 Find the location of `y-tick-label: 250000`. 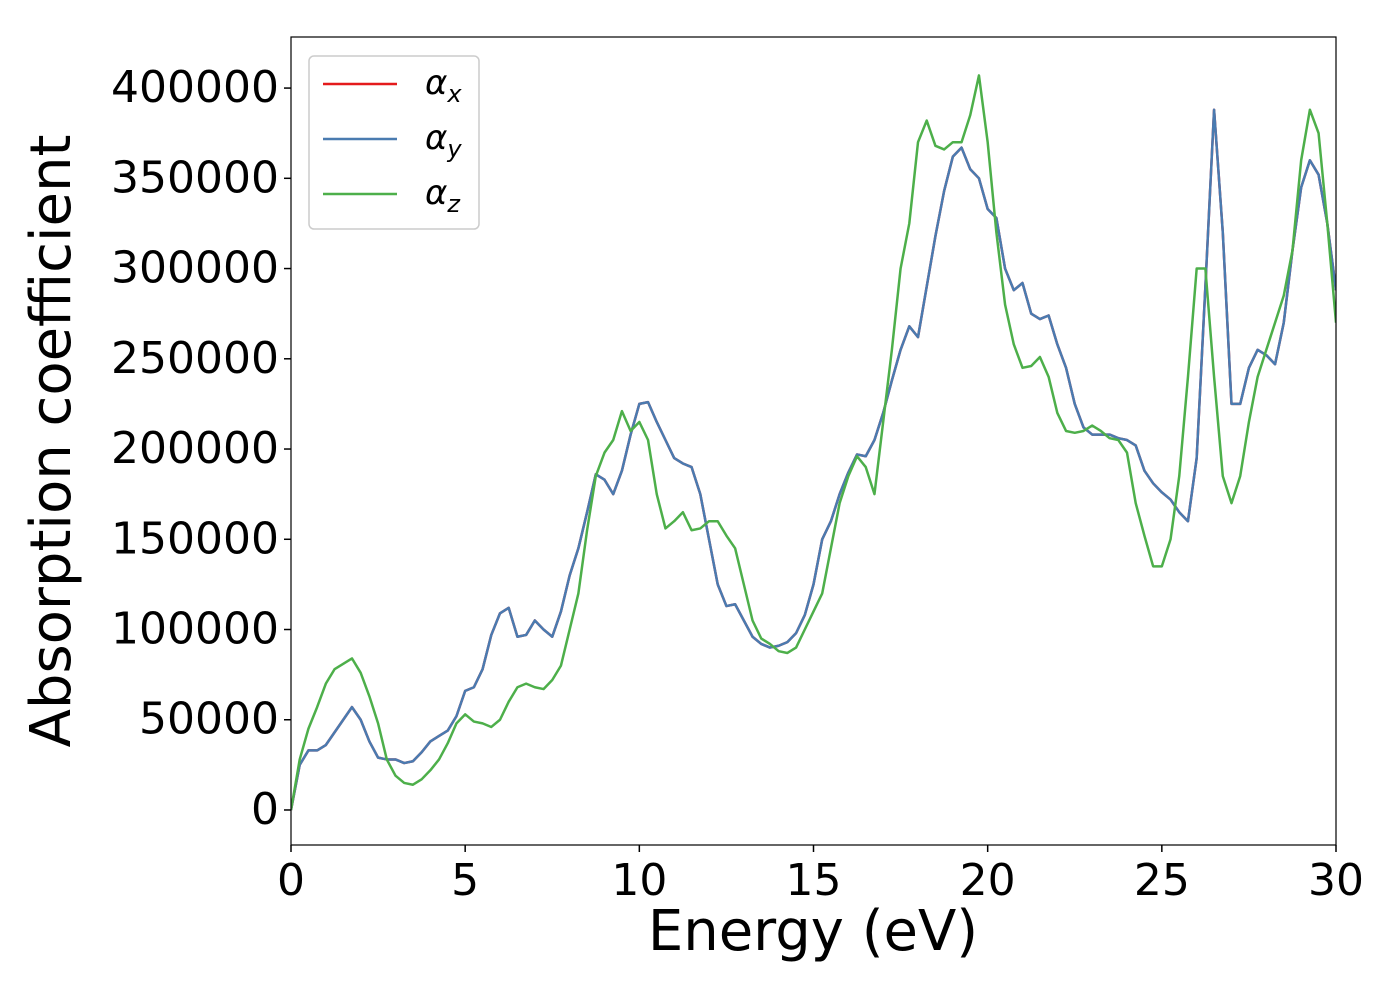

y-tick-label: 250000 is located at coordinates (195, 358).